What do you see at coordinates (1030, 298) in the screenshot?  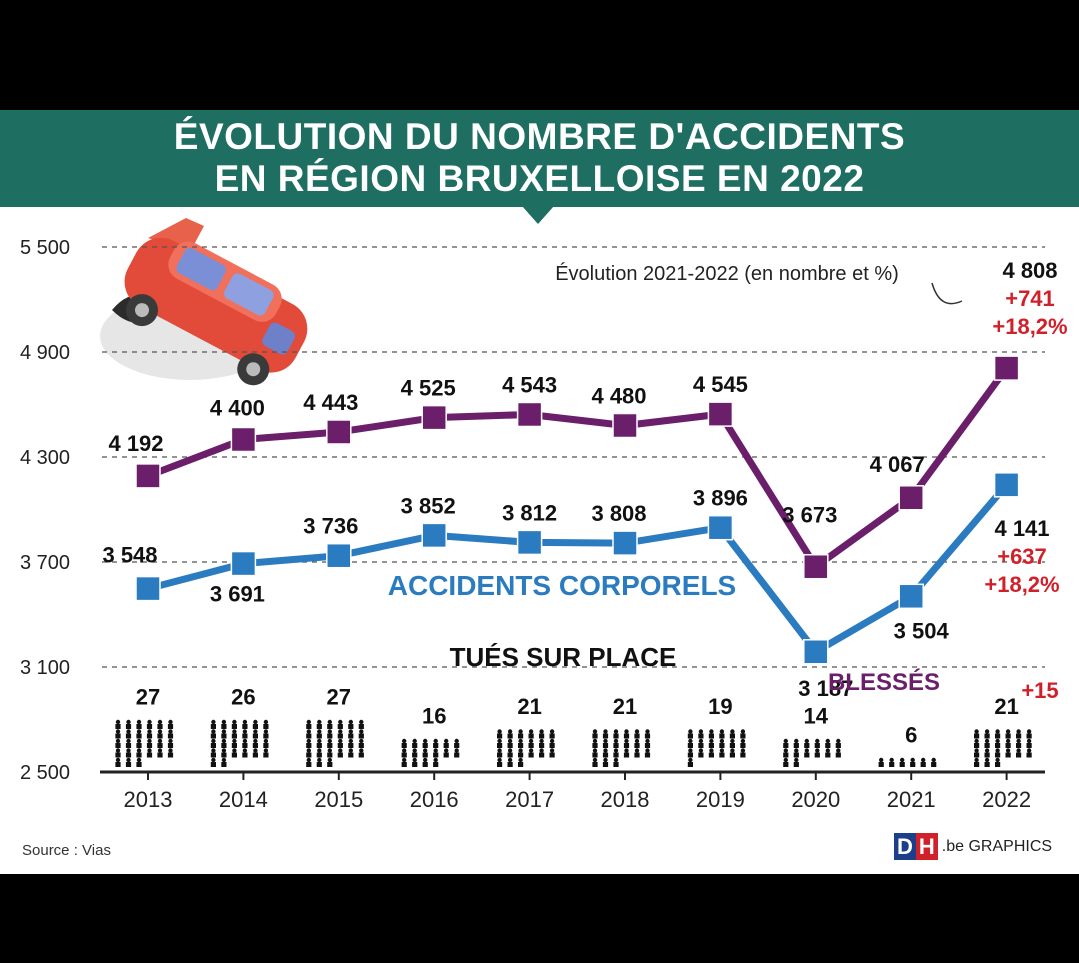 I see `blesses-change: +741` at bounding box center [1030, 298].